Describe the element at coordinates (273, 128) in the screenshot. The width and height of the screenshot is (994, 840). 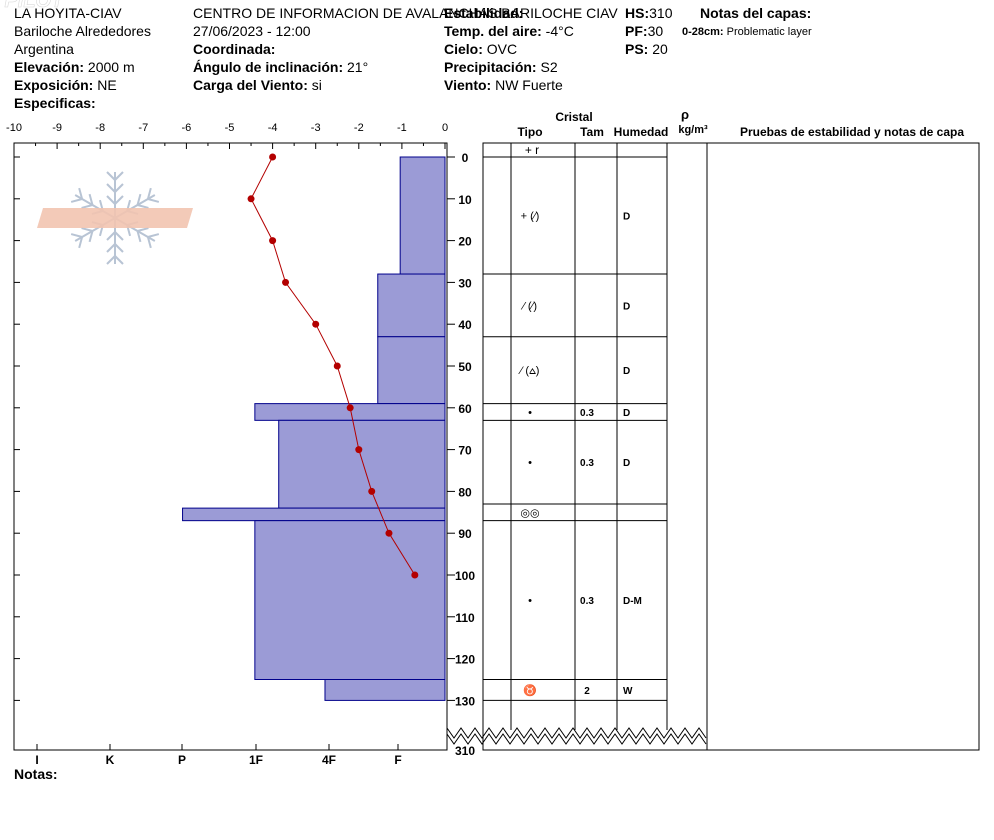
I see `temp-tick-label: -4` at that location.